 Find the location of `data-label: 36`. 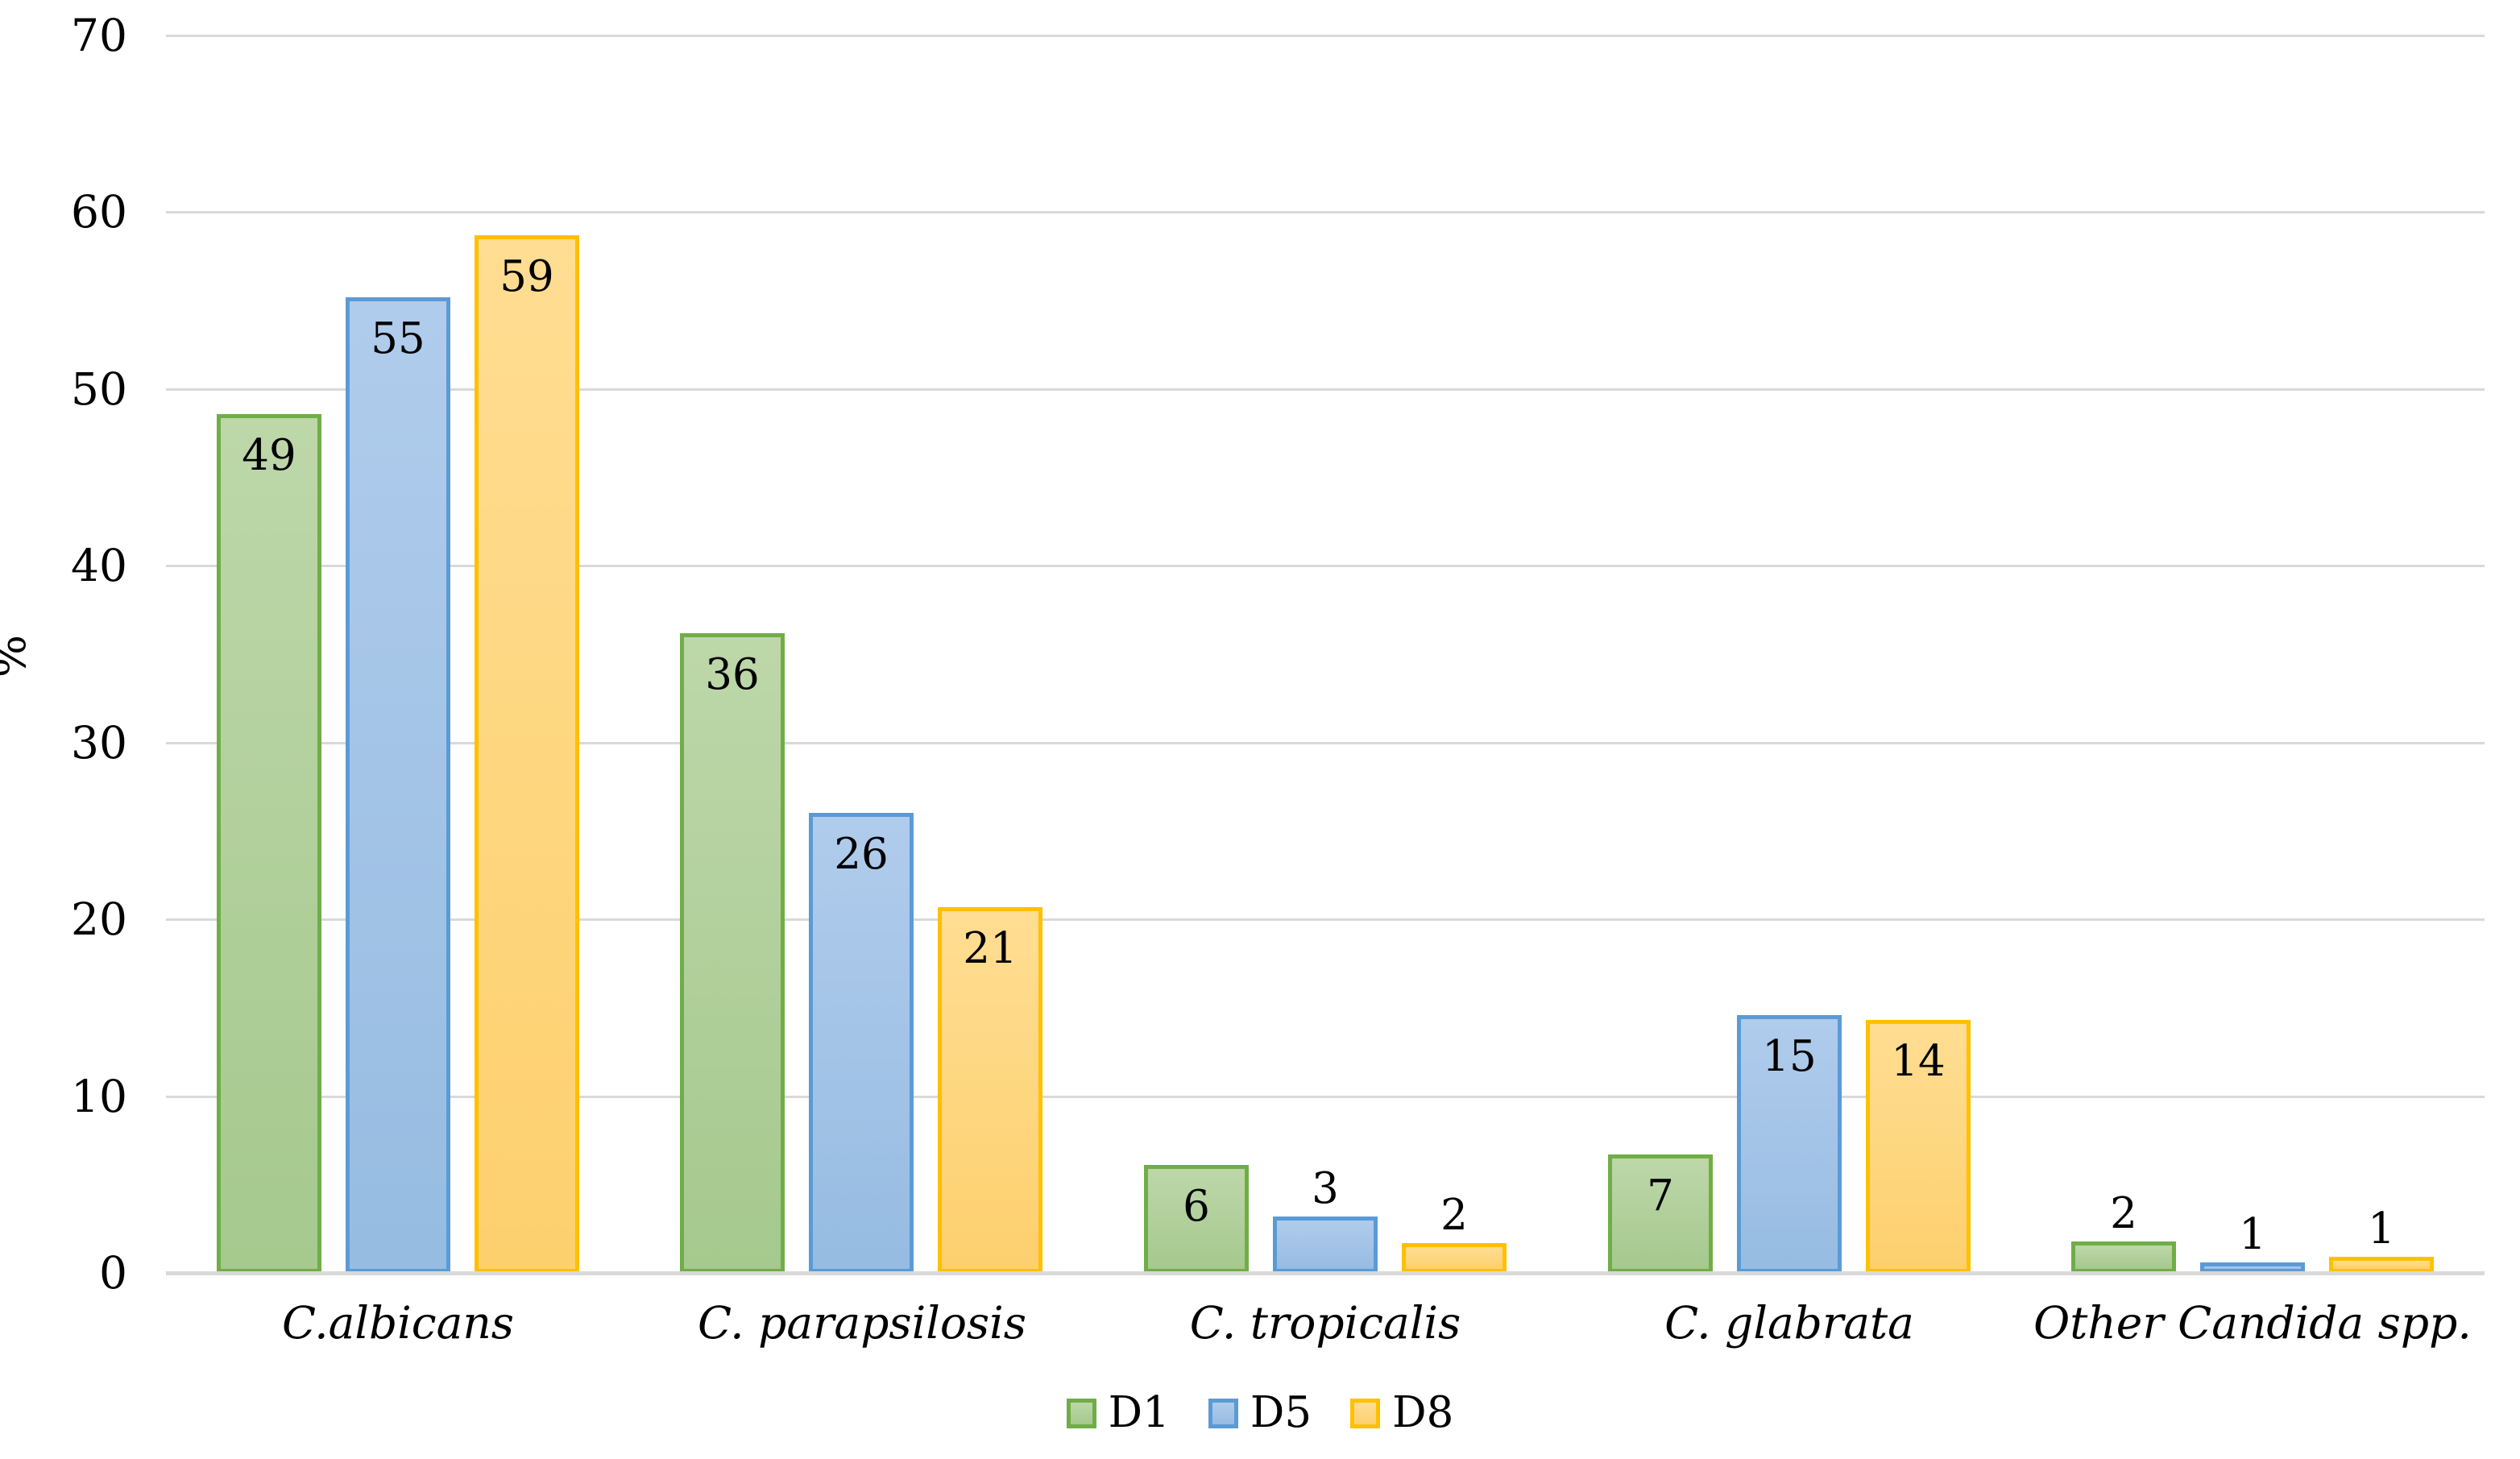

data-label: 36 is located at coordinates (732, 674).